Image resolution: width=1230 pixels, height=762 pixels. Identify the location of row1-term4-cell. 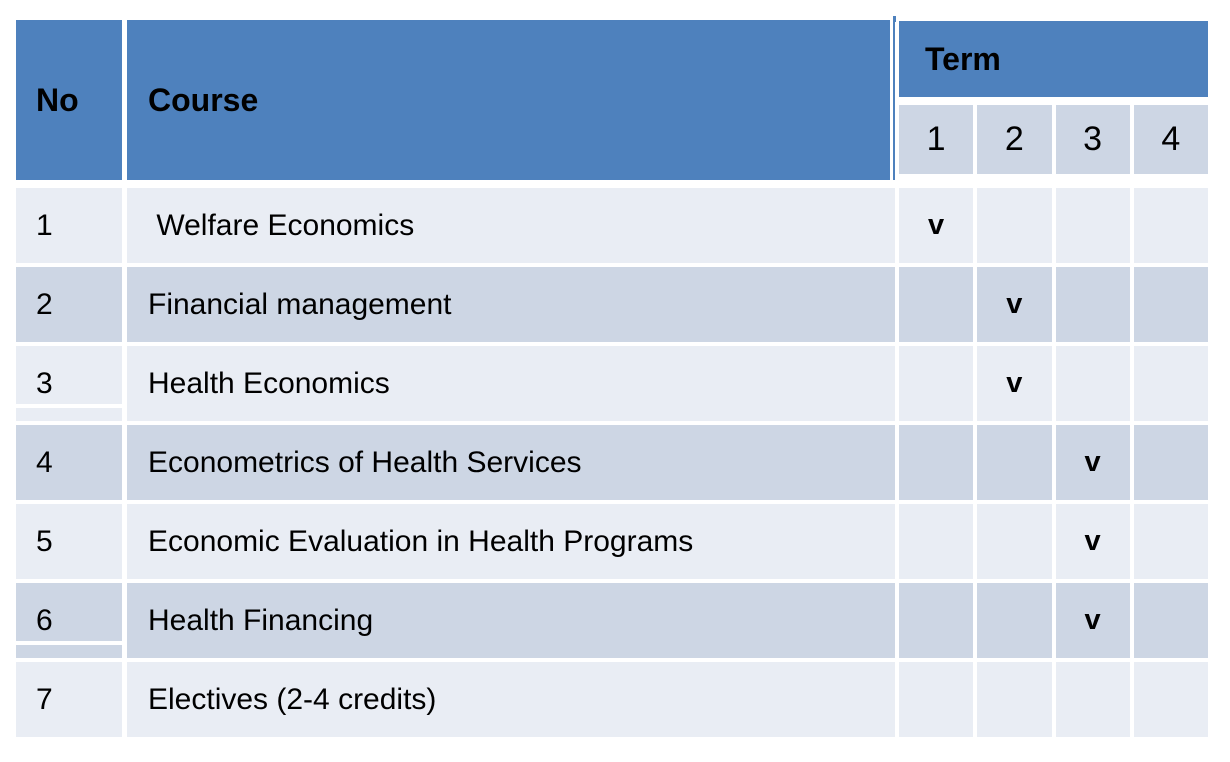
(1170, 225).